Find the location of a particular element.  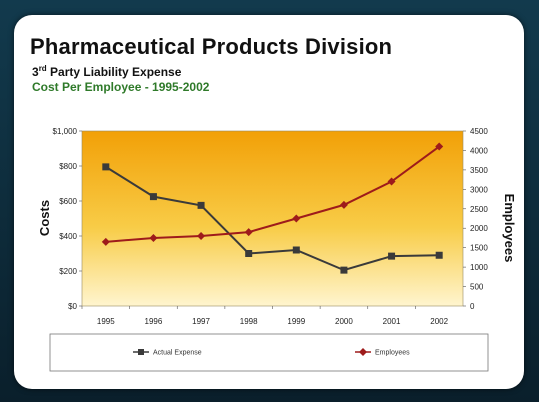

y2-tick-label: 4500 is located at coordinates (479, 131).